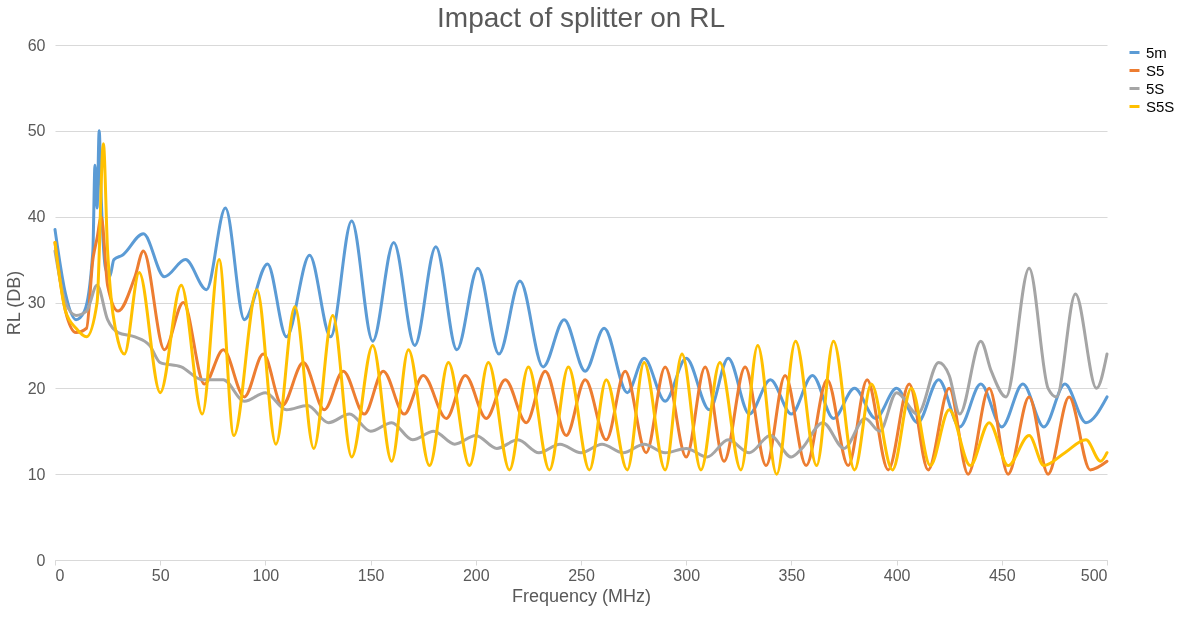  I want to click on x-tick-label: 200, so click(476, 575).